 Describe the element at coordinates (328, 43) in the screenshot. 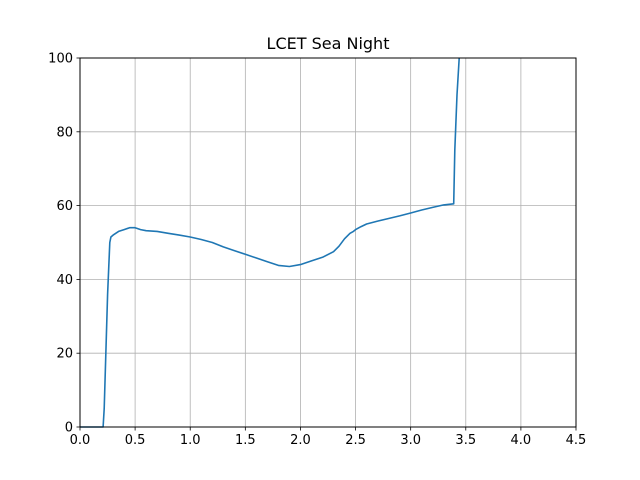

I see `chart-title: LCET Sea Night` at that location.